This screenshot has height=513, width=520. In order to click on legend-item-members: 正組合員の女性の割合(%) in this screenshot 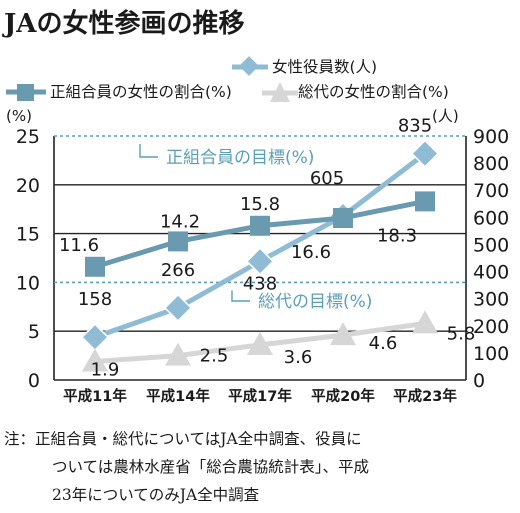, I will do `click(119, 91)`.